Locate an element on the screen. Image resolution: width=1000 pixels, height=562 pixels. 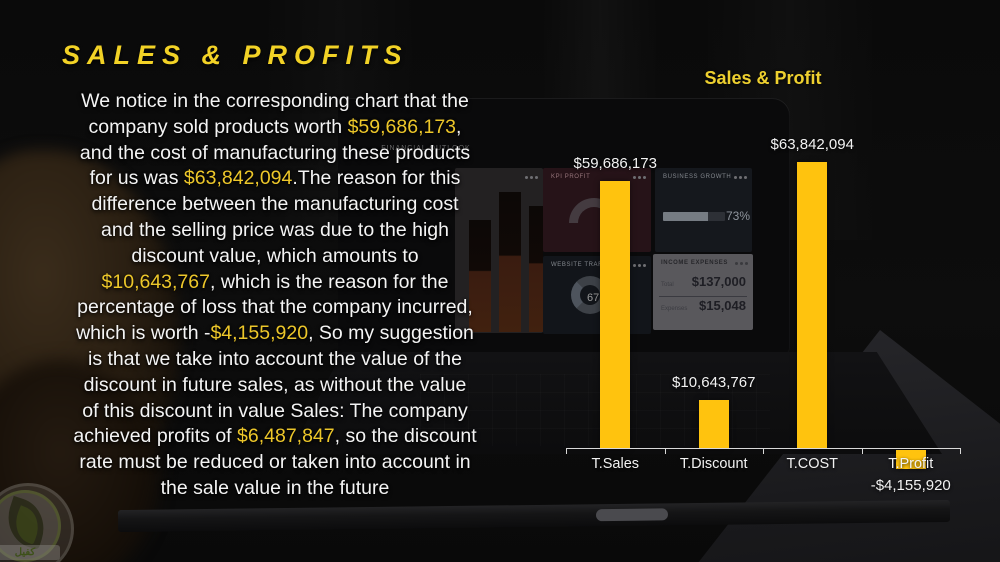
dashboard-card-website-traffic: WEBSITE TRAFFIC 67 is located at coordinates (597, 295).